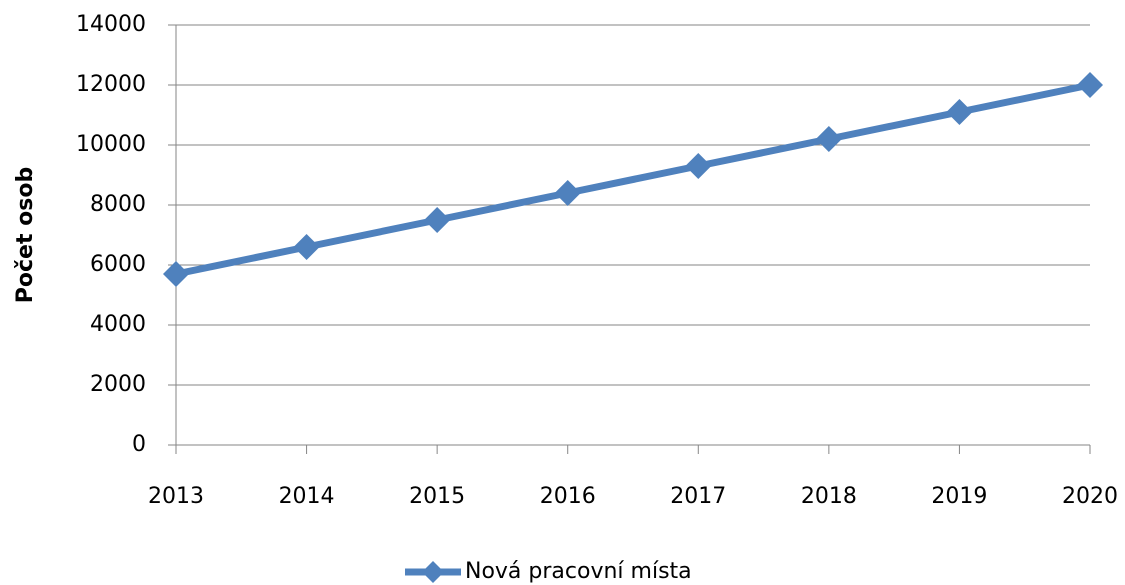 This screenshot has width=1125, height=585. I want to click on legend-label: Nová pracovní místa, so click(578, 571).